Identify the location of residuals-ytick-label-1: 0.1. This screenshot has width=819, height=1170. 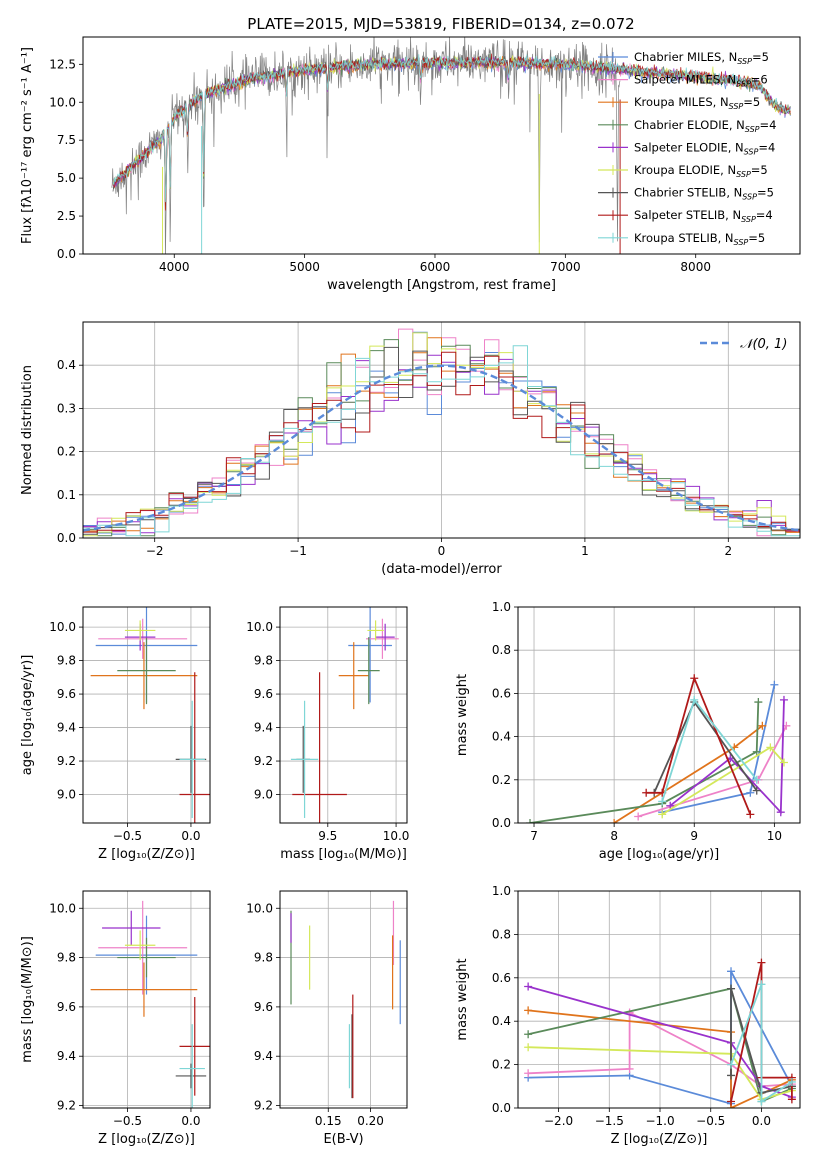
(66, 495).